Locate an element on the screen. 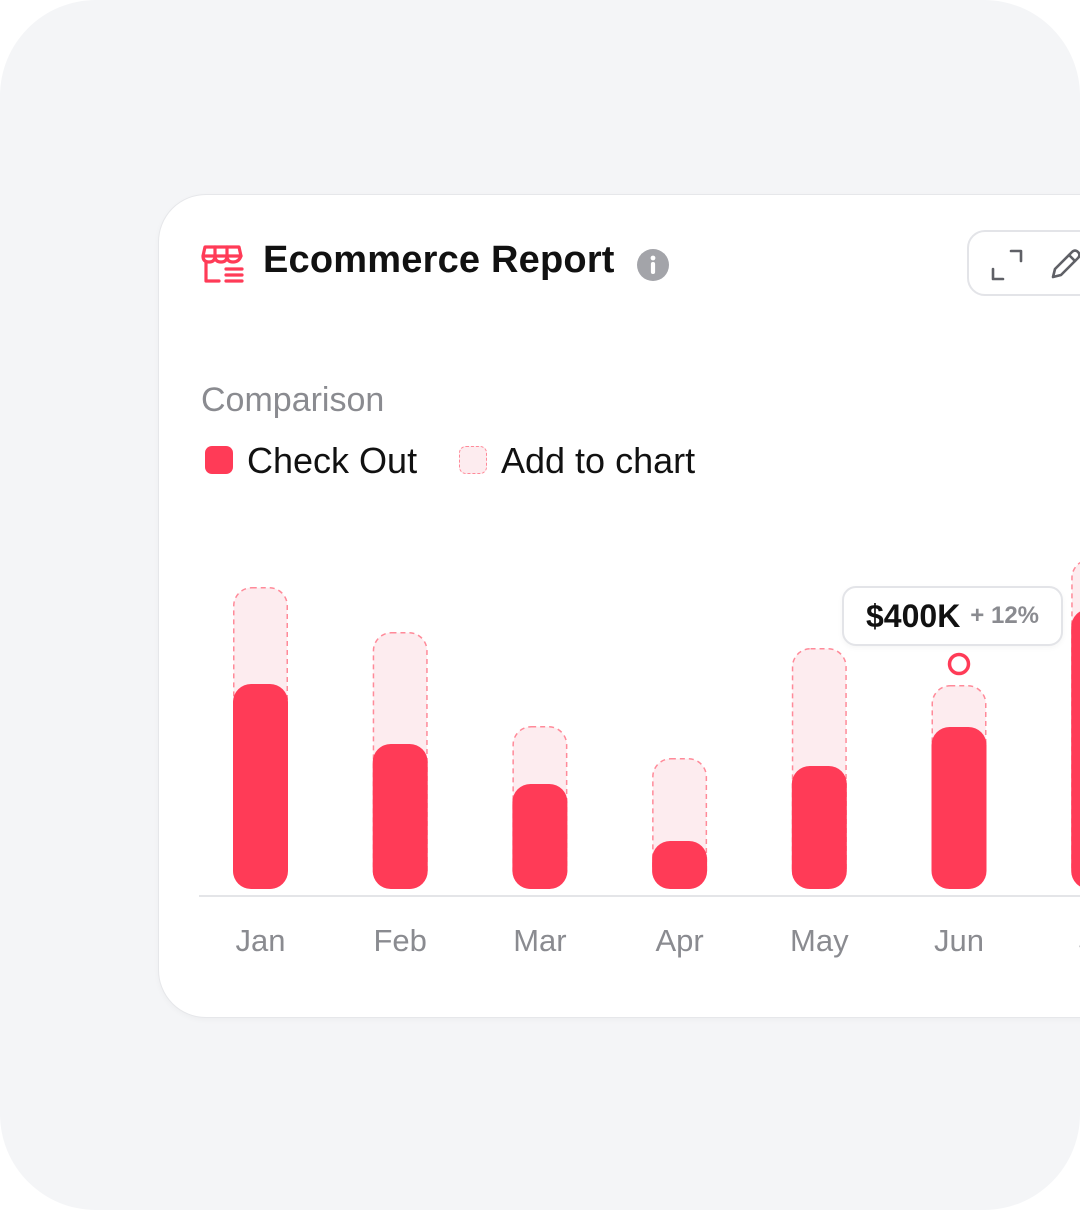  bar-check-out-jun is located at coordinates (959, 808).